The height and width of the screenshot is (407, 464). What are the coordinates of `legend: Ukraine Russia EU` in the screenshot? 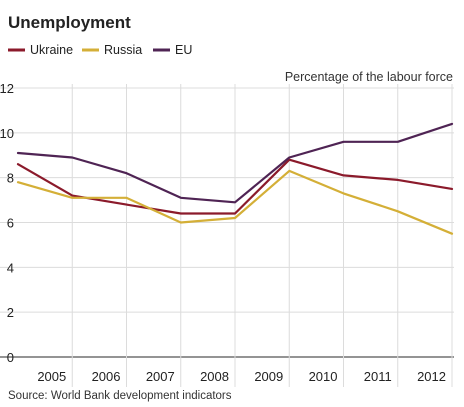 It's located at (100, 50).